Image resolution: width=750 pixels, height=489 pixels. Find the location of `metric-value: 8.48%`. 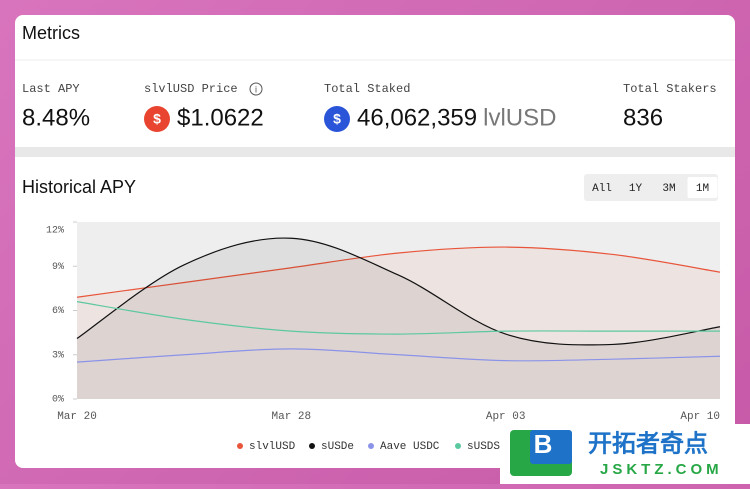

metric-value: 8.48% is located at coordinates (56, 117).